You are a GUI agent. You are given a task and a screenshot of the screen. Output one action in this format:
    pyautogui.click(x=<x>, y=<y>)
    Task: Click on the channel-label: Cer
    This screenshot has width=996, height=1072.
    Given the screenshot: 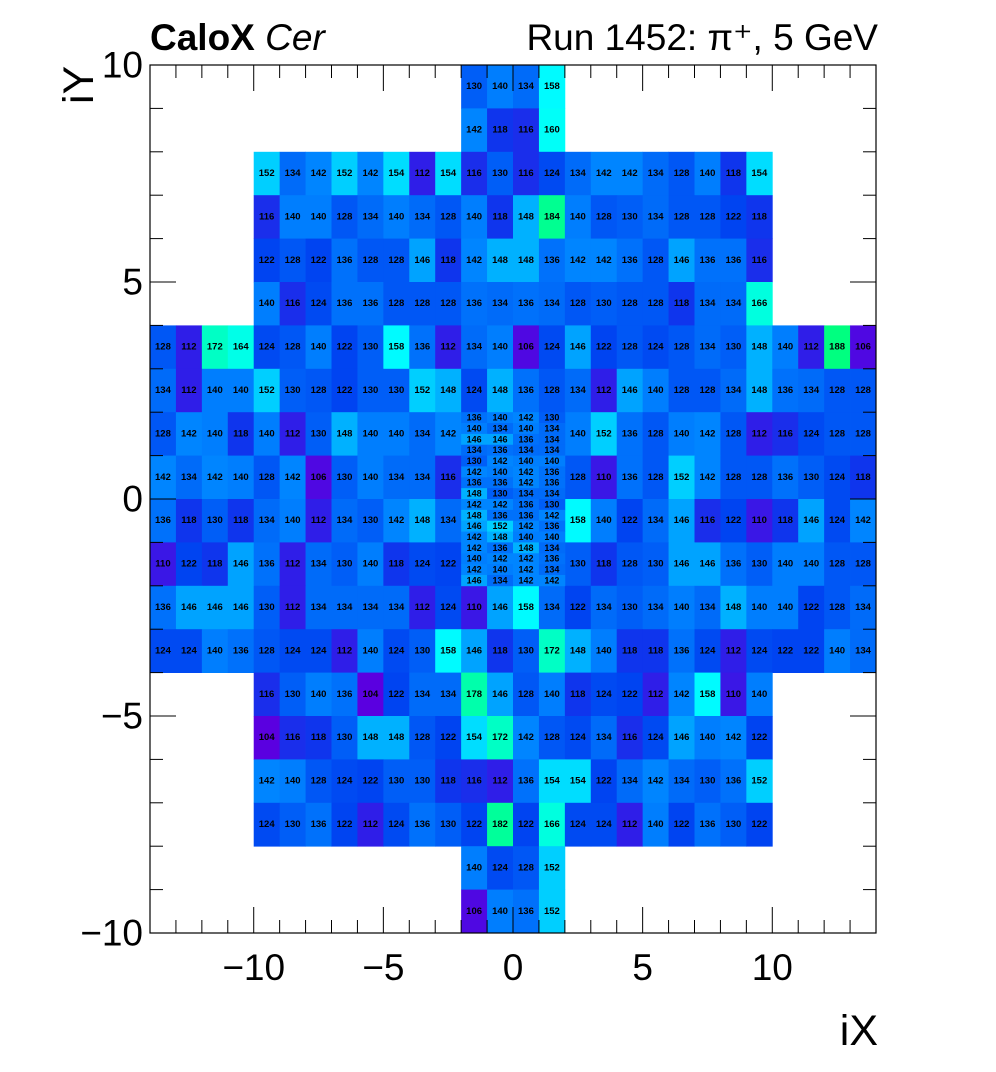 What is the action you would take?
    pyautogui.click(x=295, y=37)
    